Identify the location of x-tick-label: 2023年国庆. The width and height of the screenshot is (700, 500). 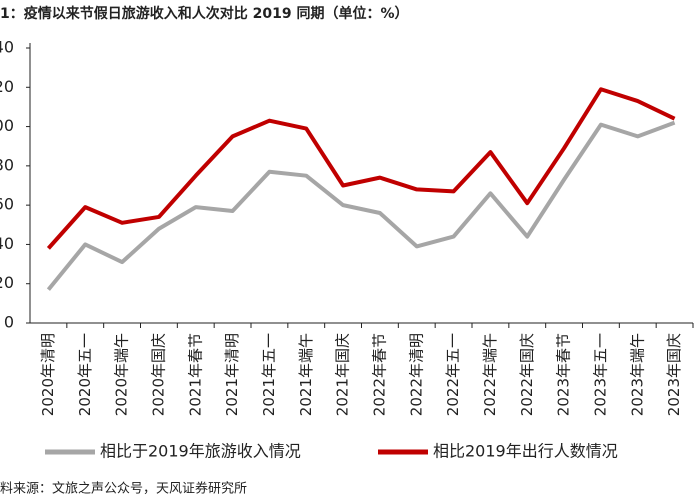
(674, 374).